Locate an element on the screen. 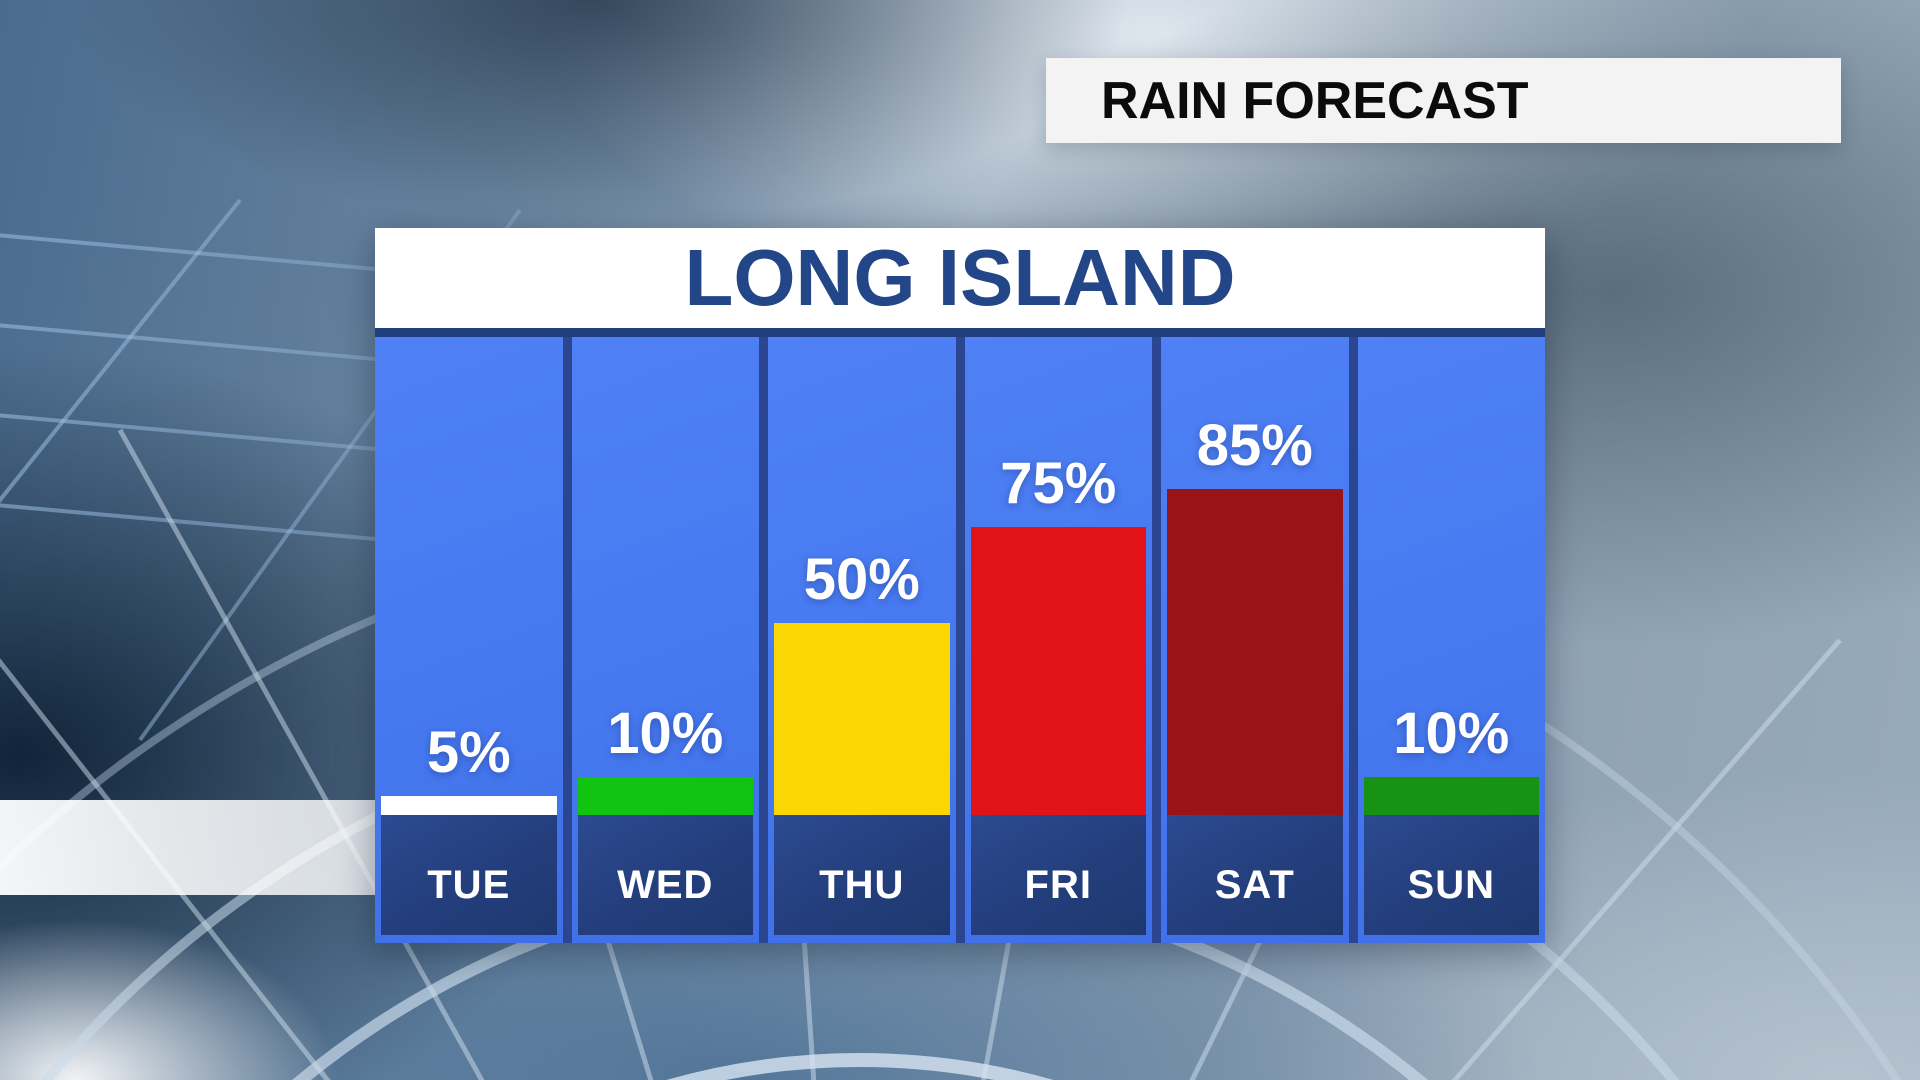 The image size is (1920, 1080). day-label: WED is located at coordinates (665, 884).